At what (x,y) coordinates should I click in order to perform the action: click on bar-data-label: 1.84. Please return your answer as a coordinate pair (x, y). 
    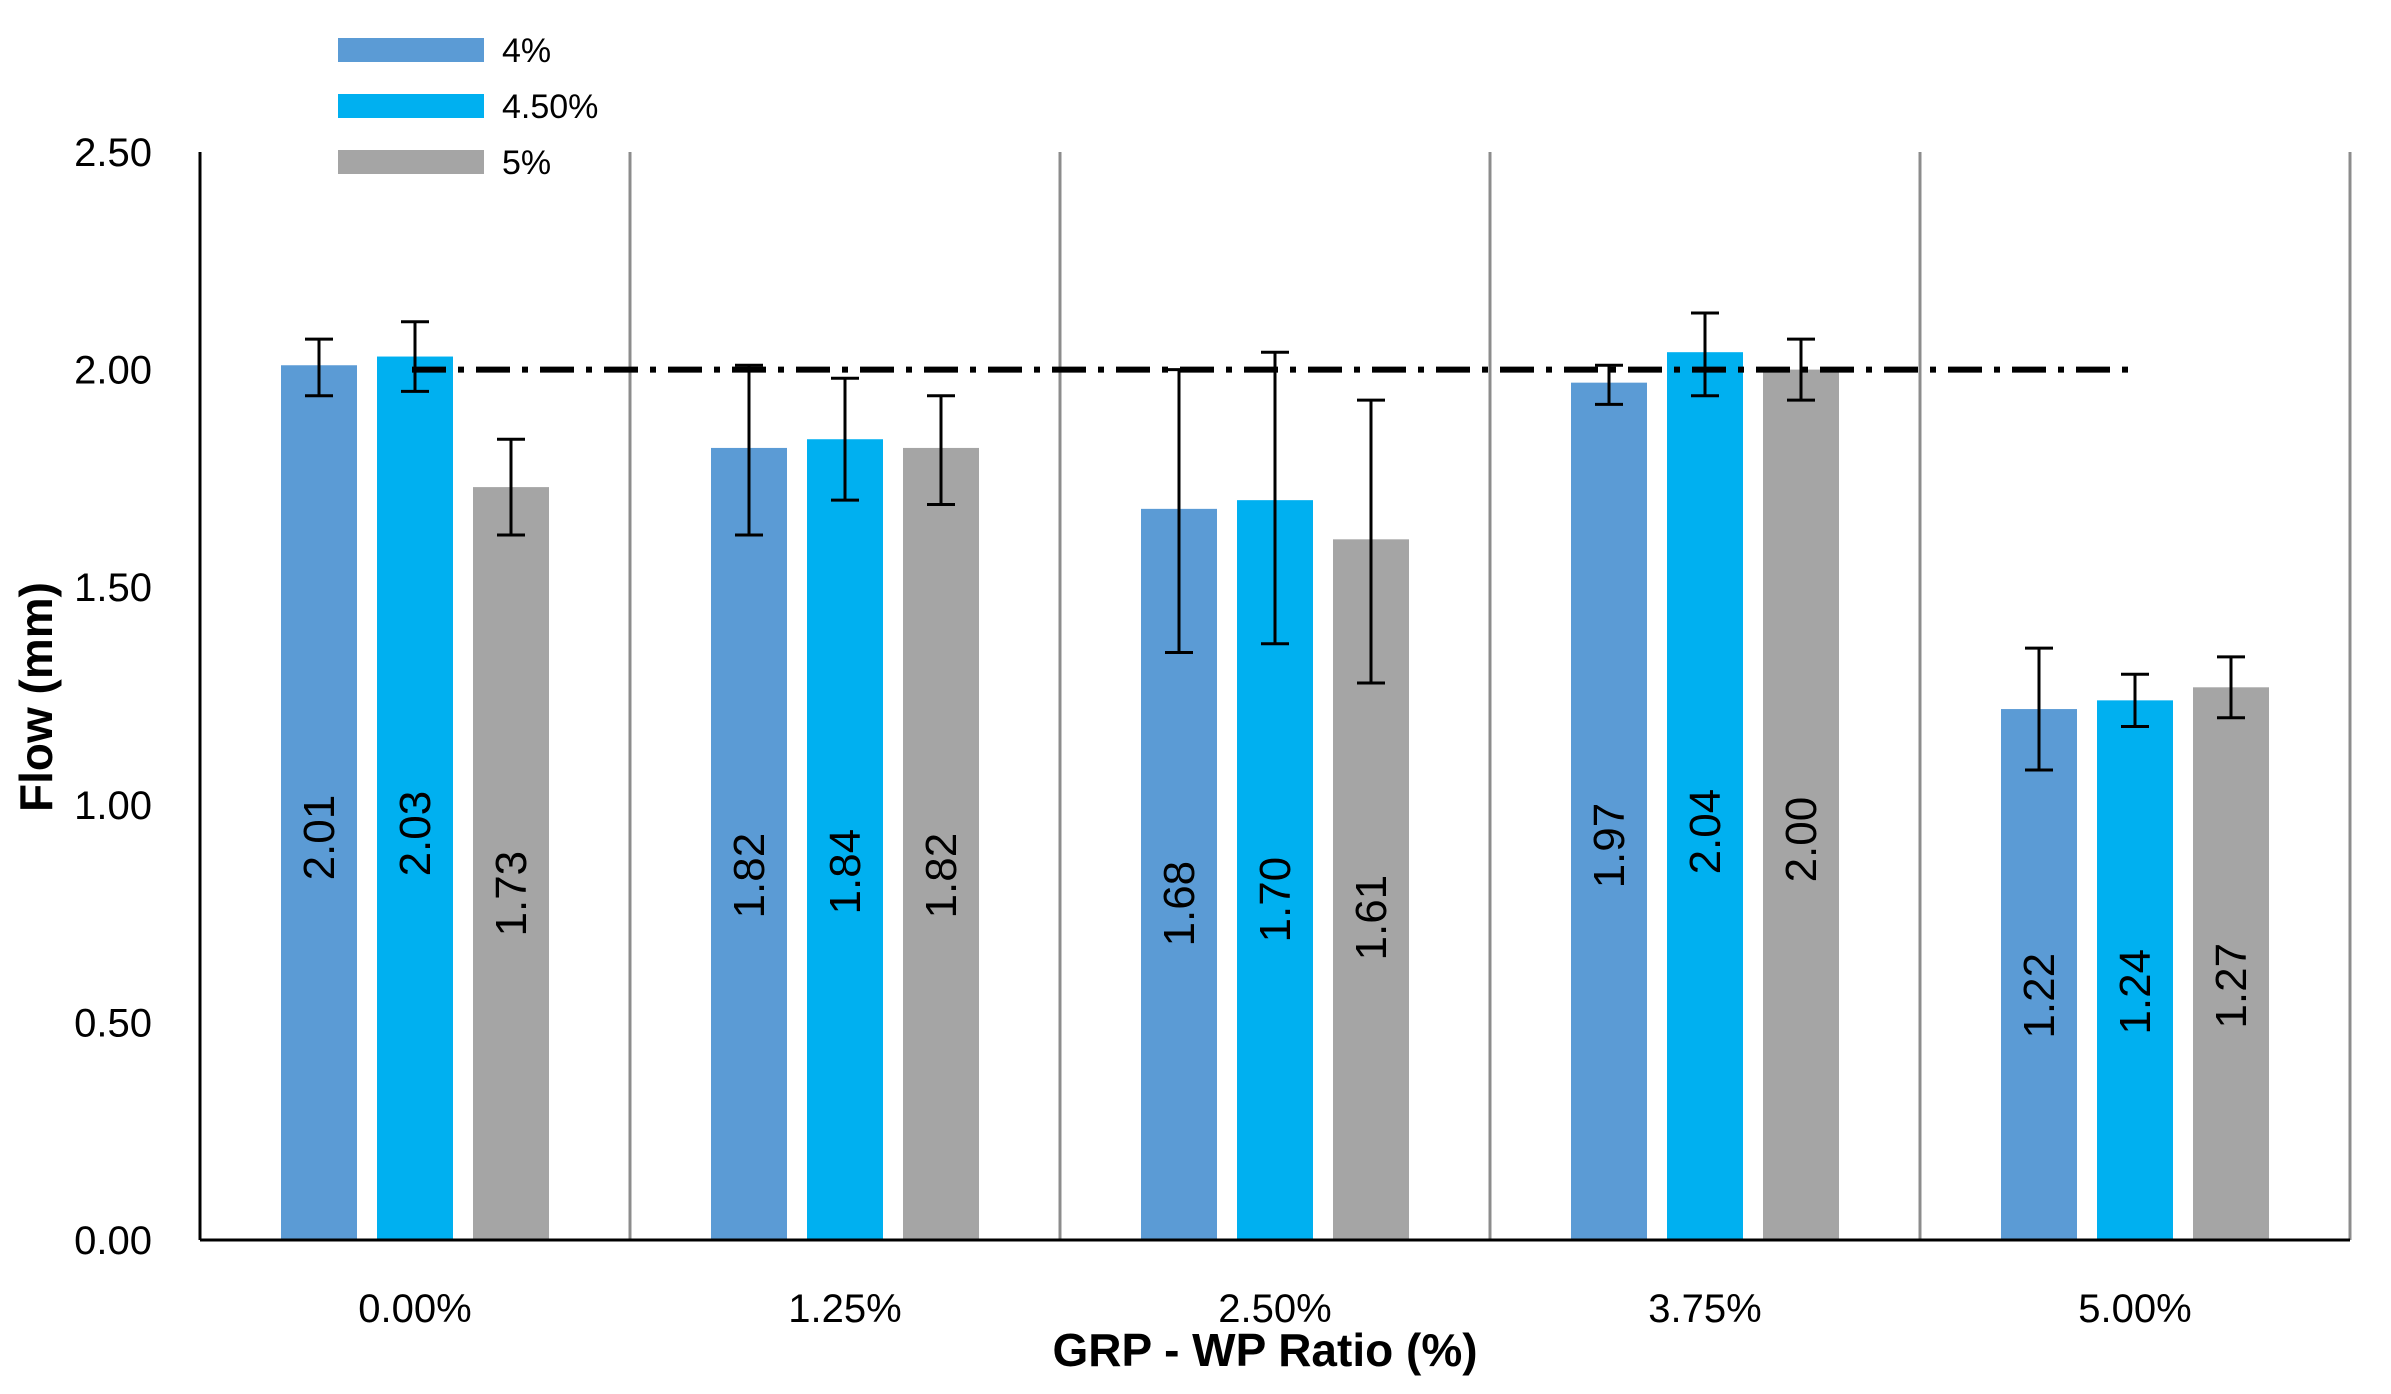
    Looking at the image, I should click on (845, 872).